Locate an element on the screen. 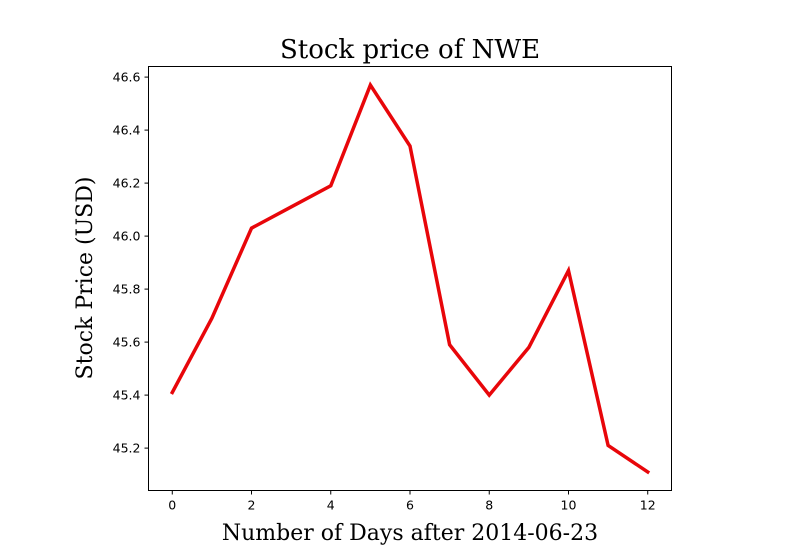  x-tick-label: 0 is located at coordinates (172, 505).